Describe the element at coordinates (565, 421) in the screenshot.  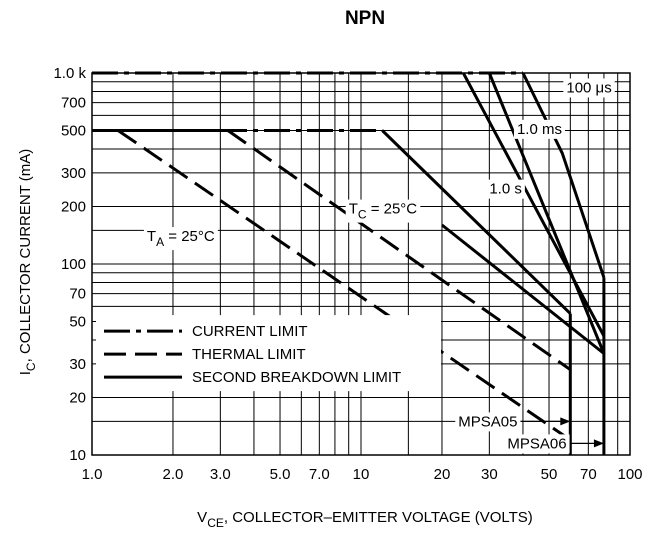
I see `mpsa05-arrowhead` at that location.